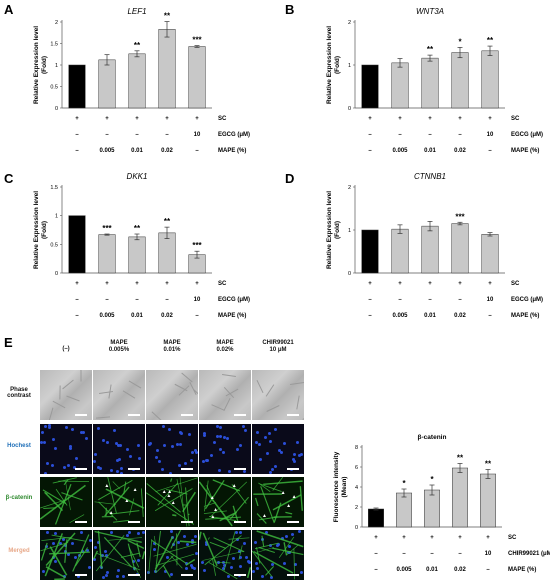 This screenshot has width=550, height=586. Describe the element at coordinates (349, 109) in the screenshot. I see `chart-b-ytick-label-0: 0` at that location.